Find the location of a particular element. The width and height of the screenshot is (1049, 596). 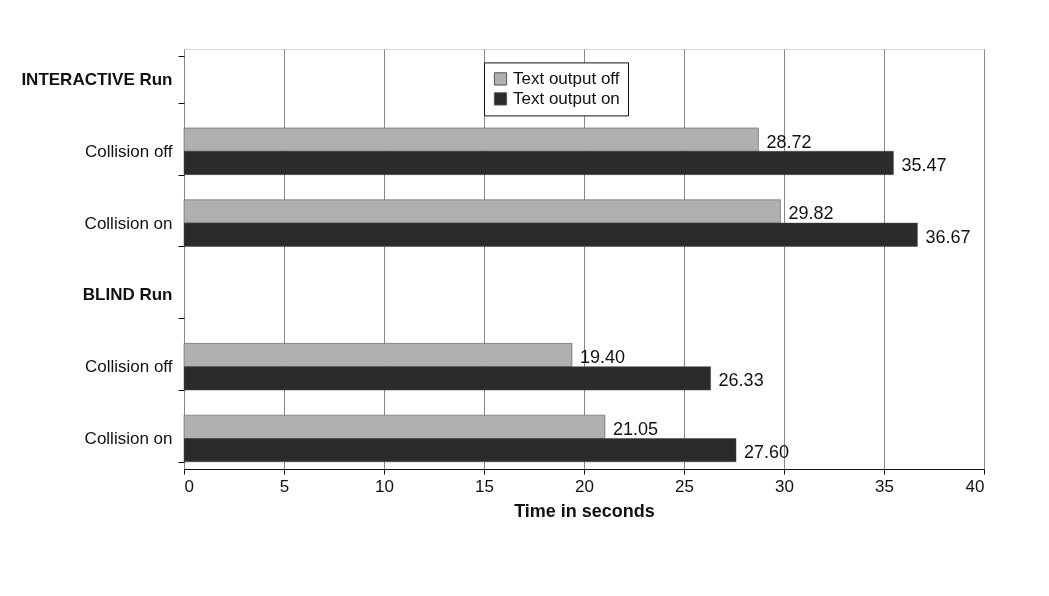

data-label: 21.05 is located at coordinates (636, 428).